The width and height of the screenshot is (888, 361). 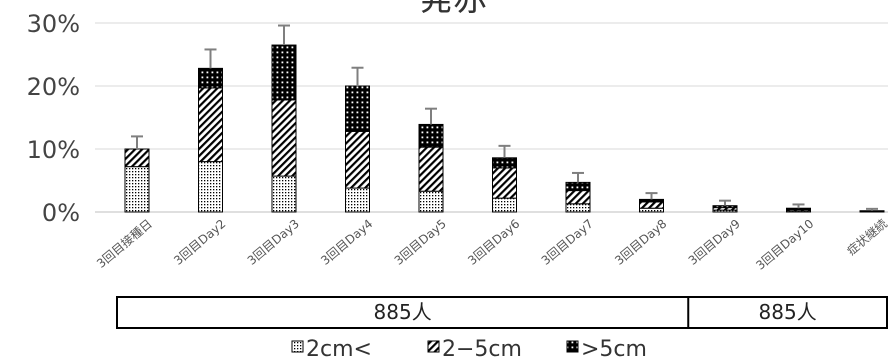 What do you see at coordinates (420, 242) in the screenshot?
I see `x-tick-label: 3回目Day5` at bounding box center [420, 242].